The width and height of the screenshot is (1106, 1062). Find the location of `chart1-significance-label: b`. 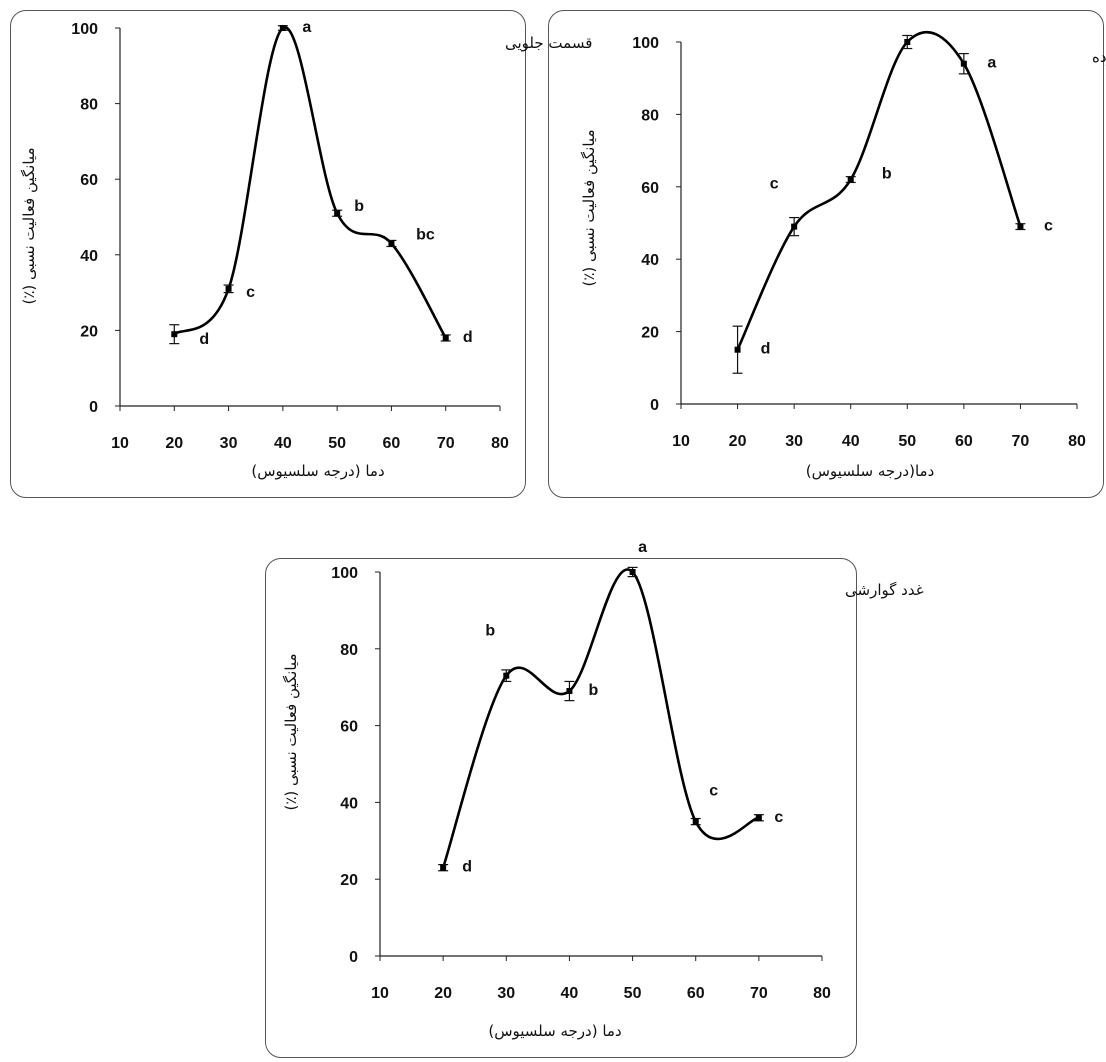

chart1-significance-label: b is located at coordinates (887, 174).